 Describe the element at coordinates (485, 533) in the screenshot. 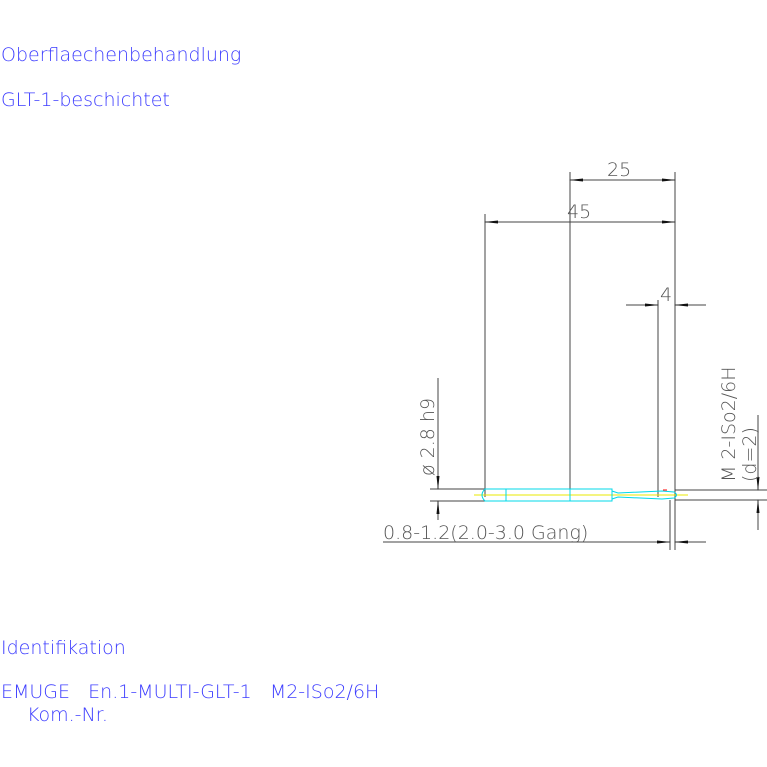

I see `core-hole-label: 0.8-1.2(2.0-3.0 Gang)` at that location.